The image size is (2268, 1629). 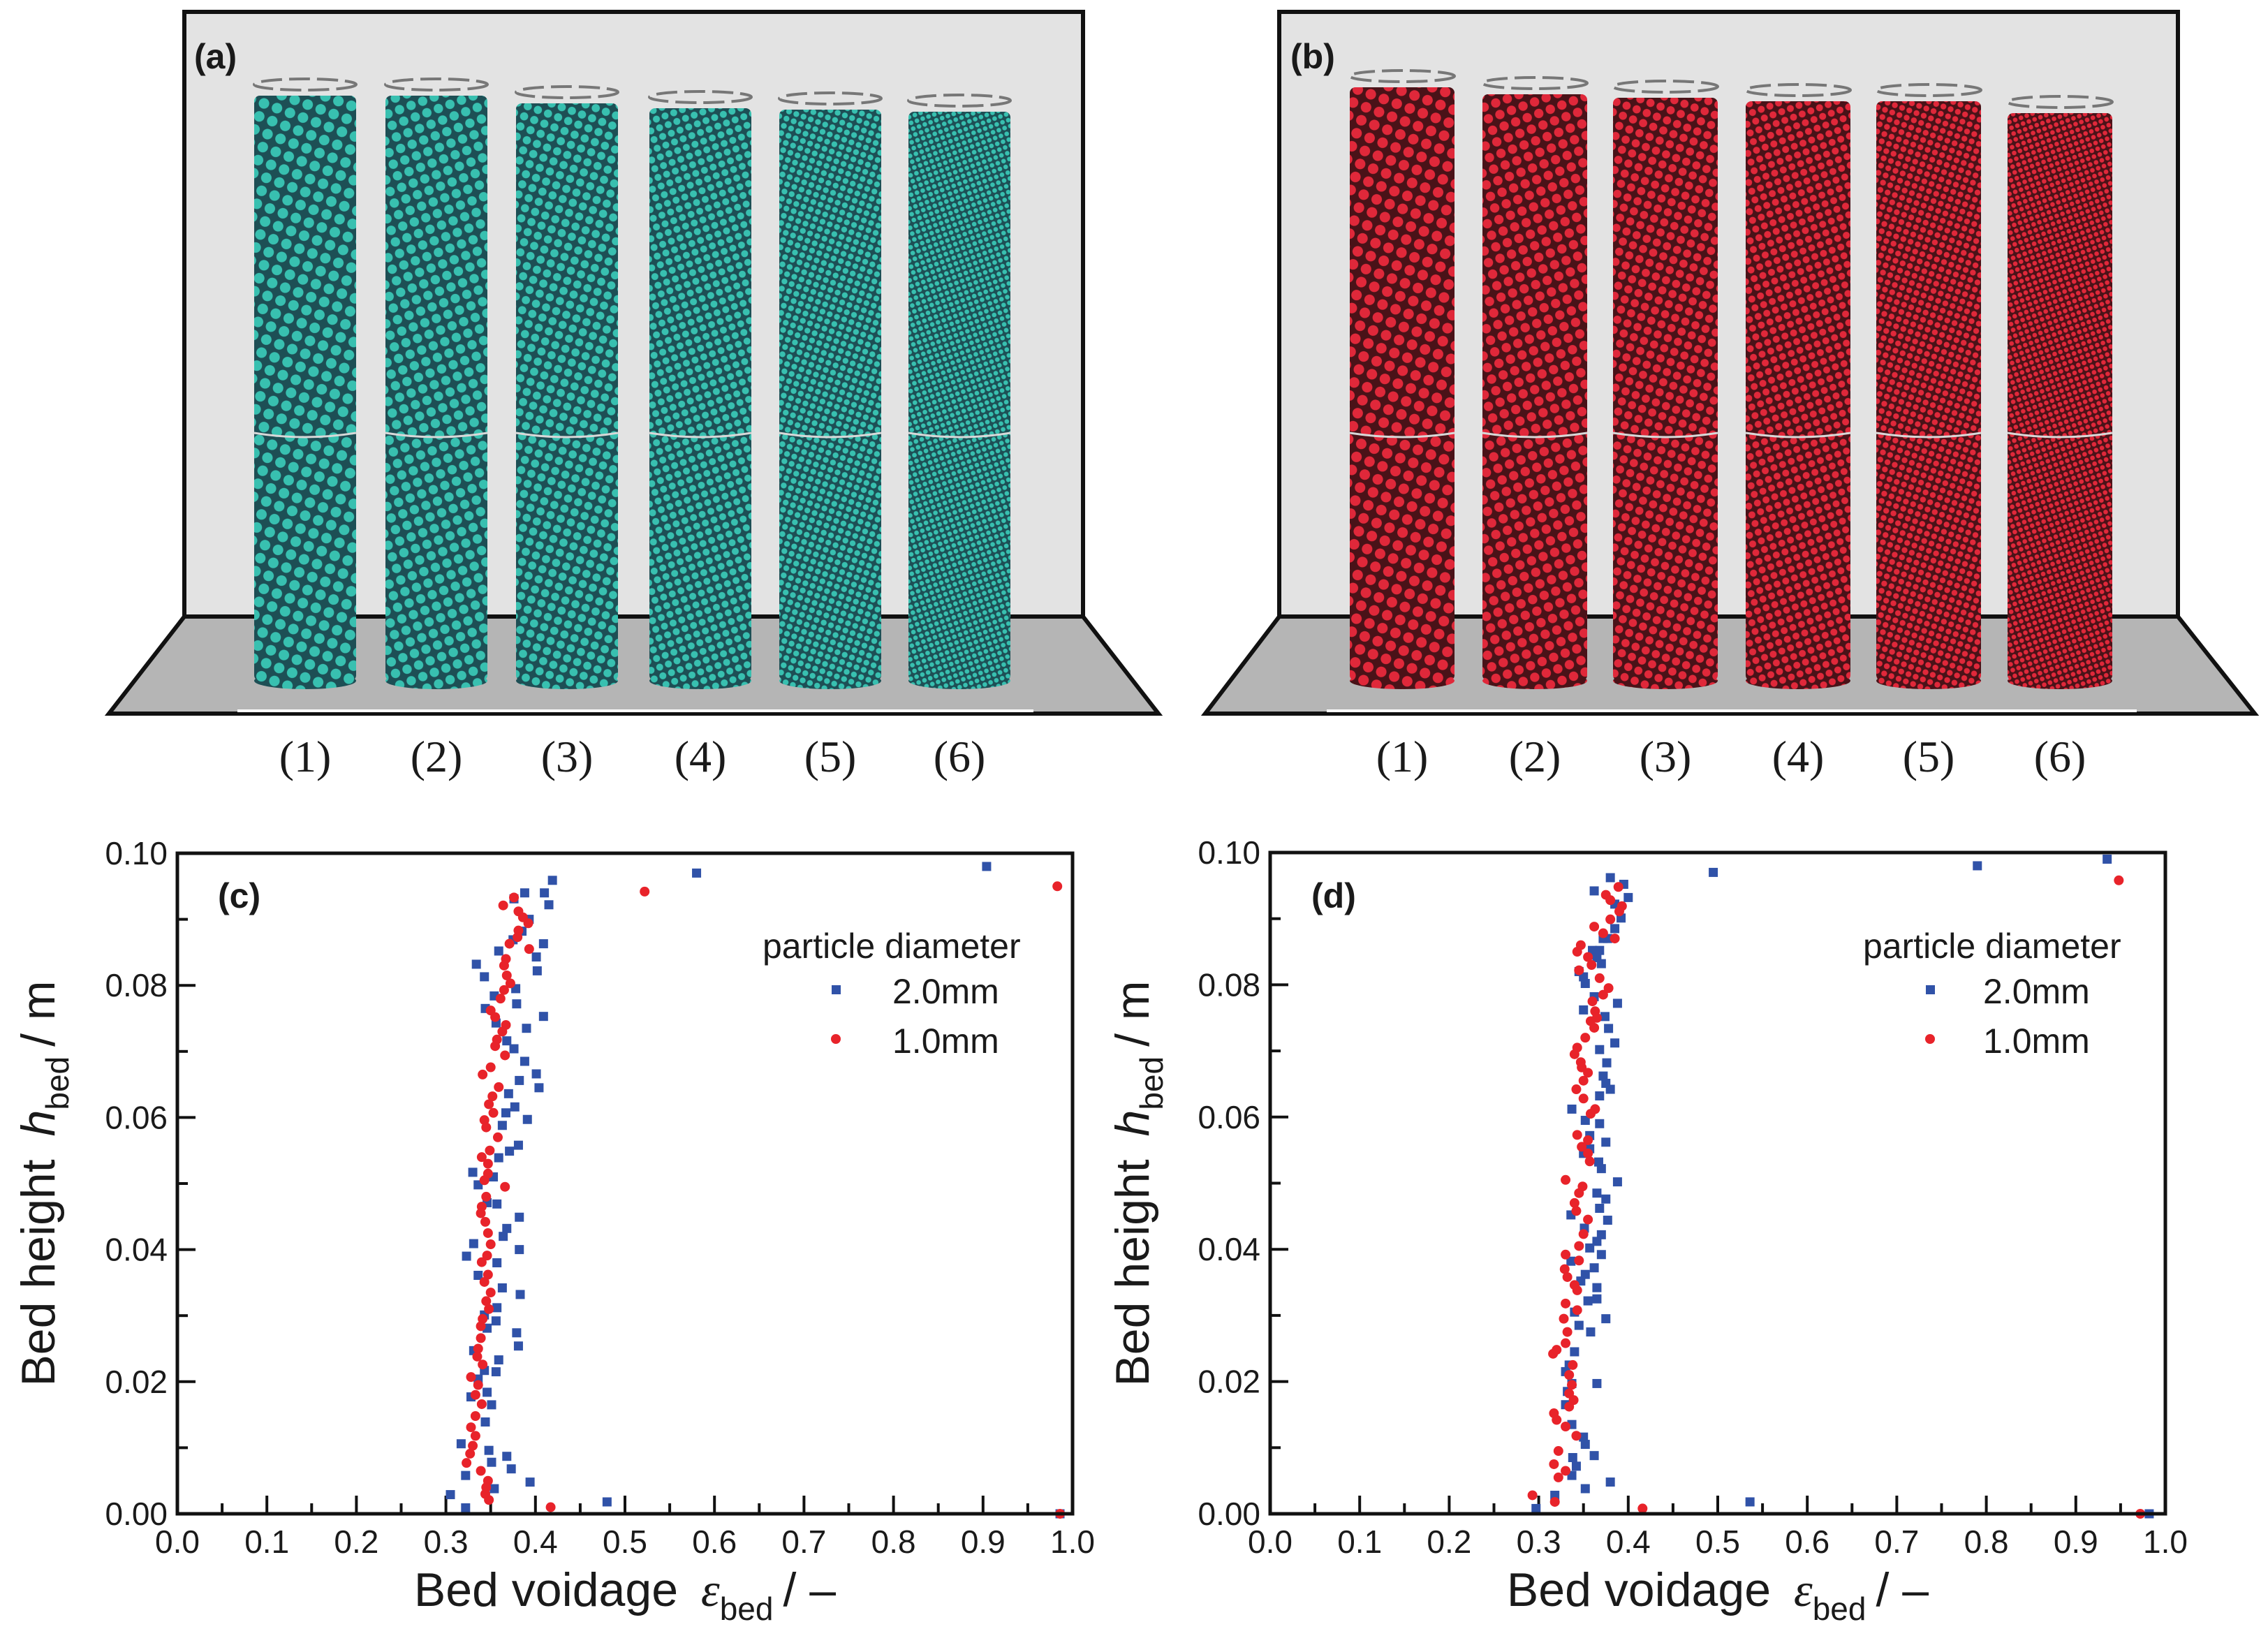 What do you see at coordinates (1798, 757) in the screenshot?
I see `column-label: (4)` at bounding box center [1798, 757].